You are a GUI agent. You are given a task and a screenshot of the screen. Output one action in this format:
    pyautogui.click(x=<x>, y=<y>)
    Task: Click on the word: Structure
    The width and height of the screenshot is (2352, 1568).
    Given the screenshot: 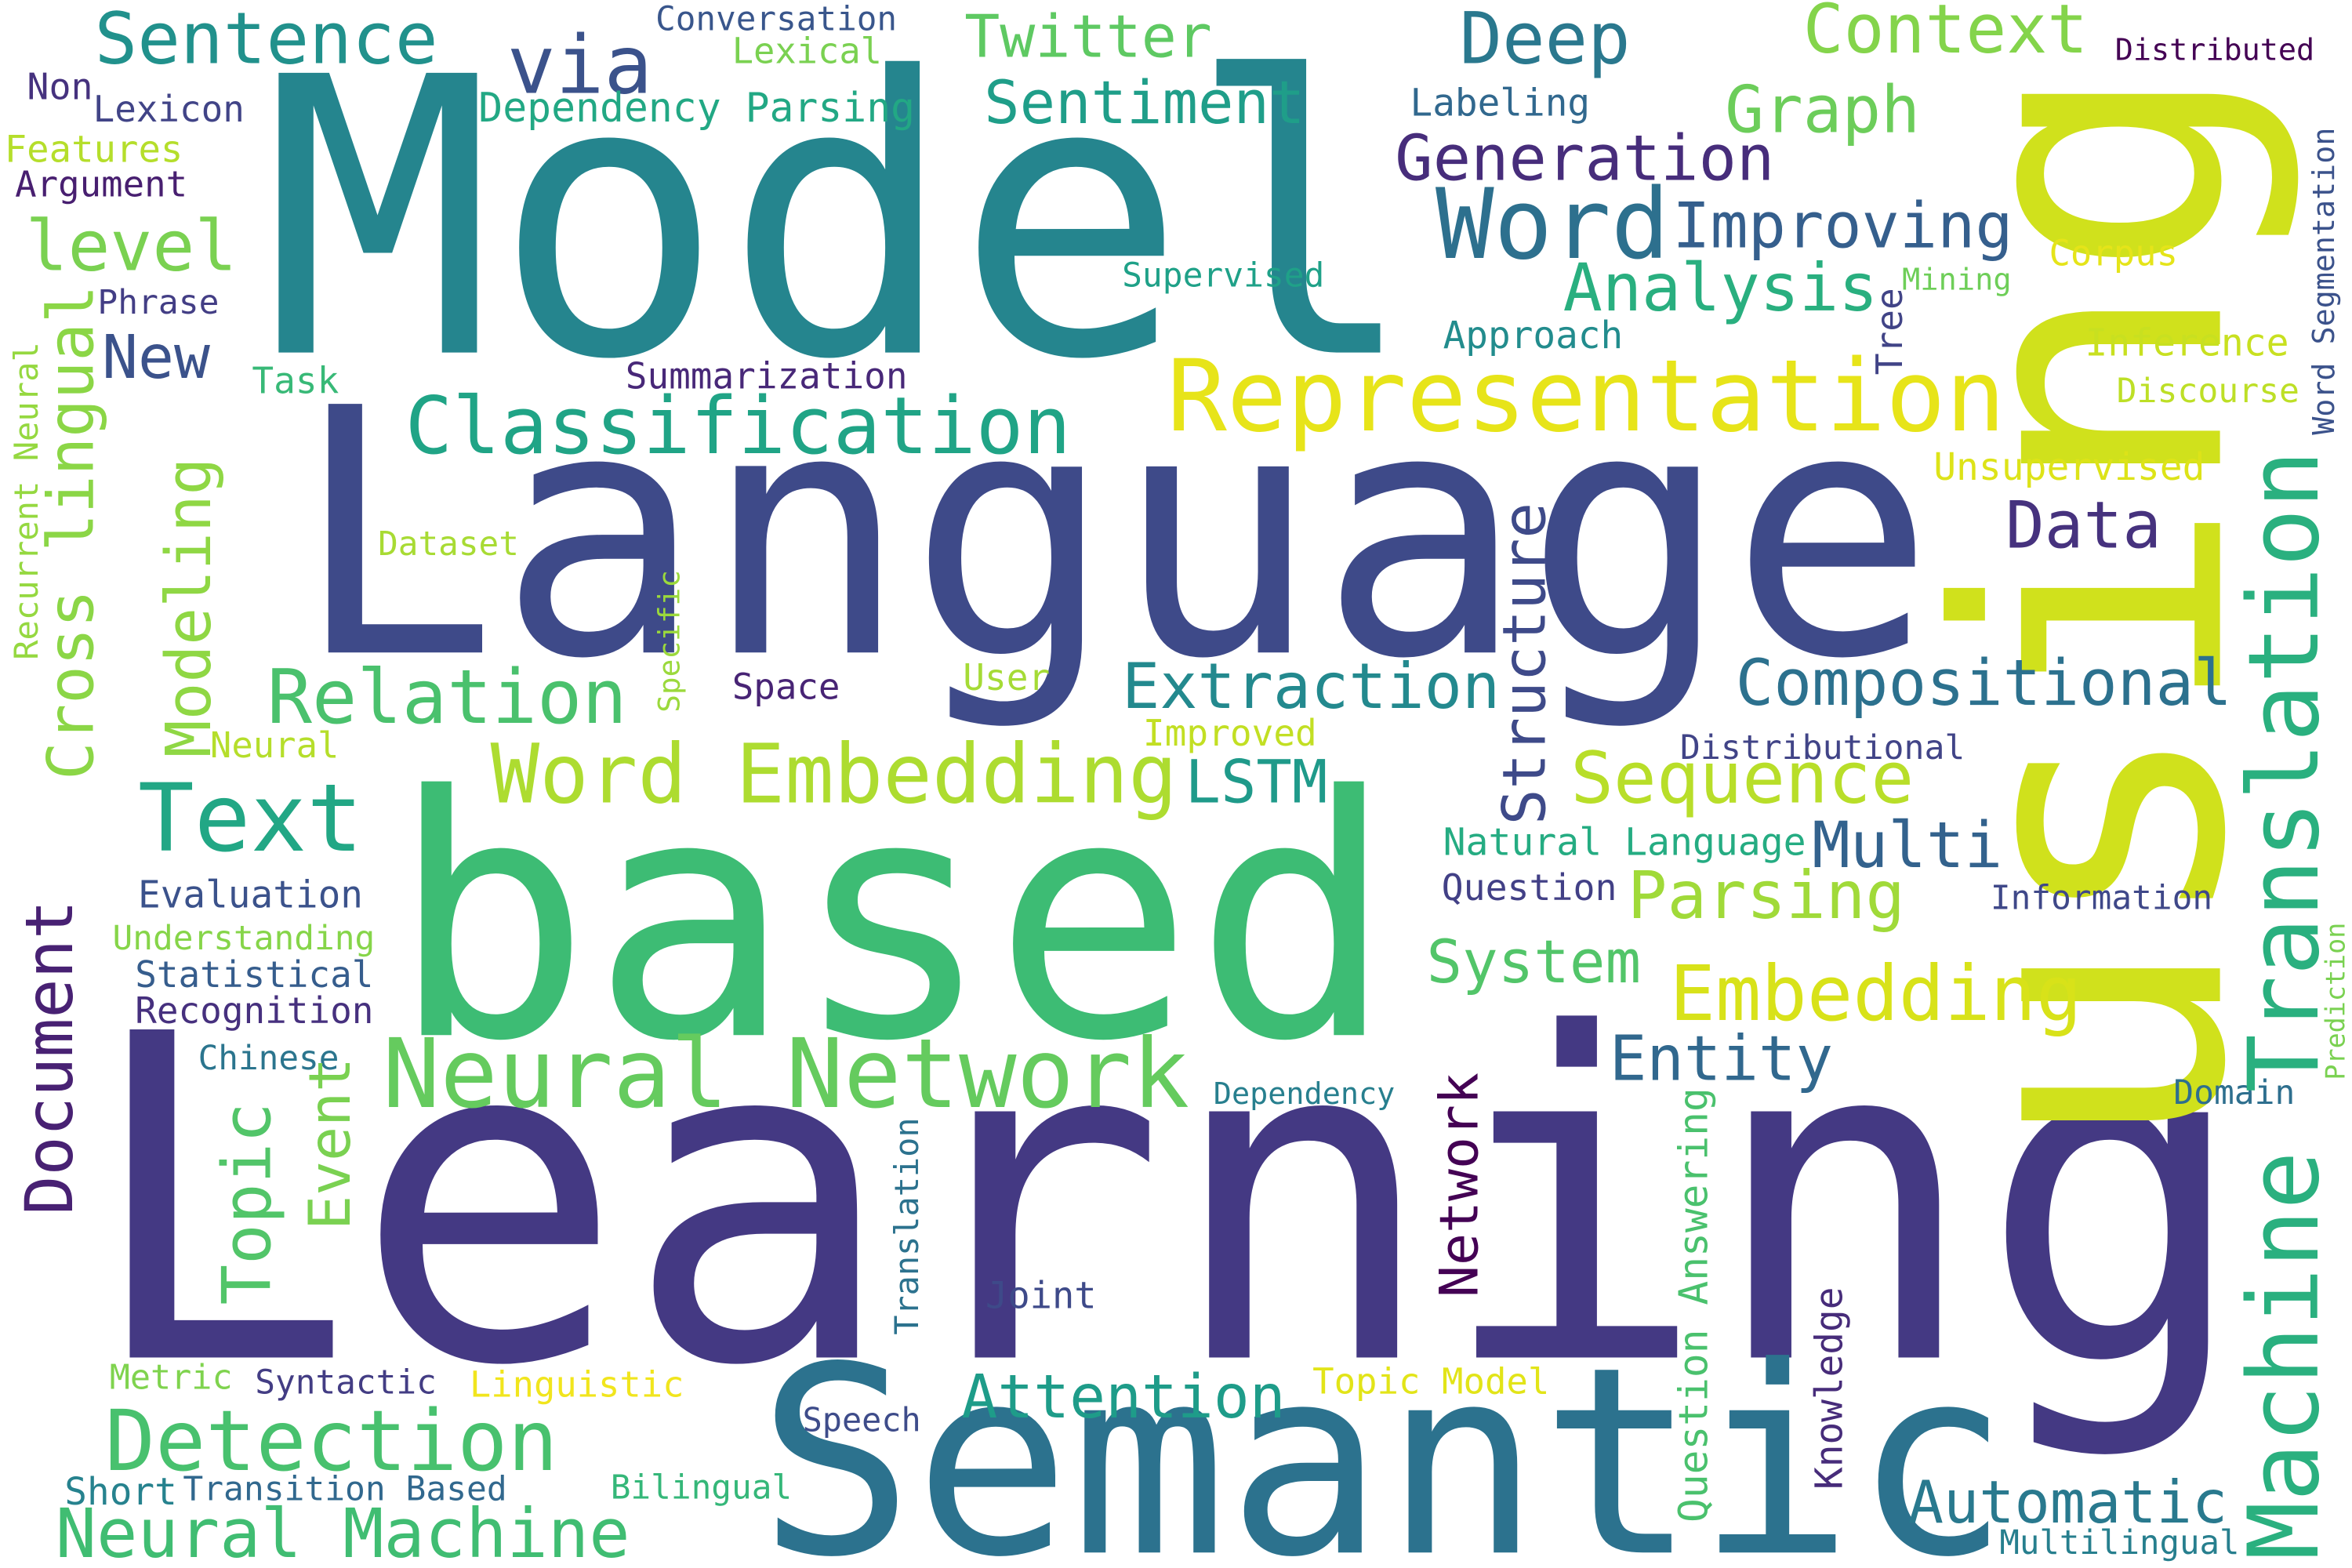 What is the action you would take?
    pyautogui.click(x=1524, y=664)
    